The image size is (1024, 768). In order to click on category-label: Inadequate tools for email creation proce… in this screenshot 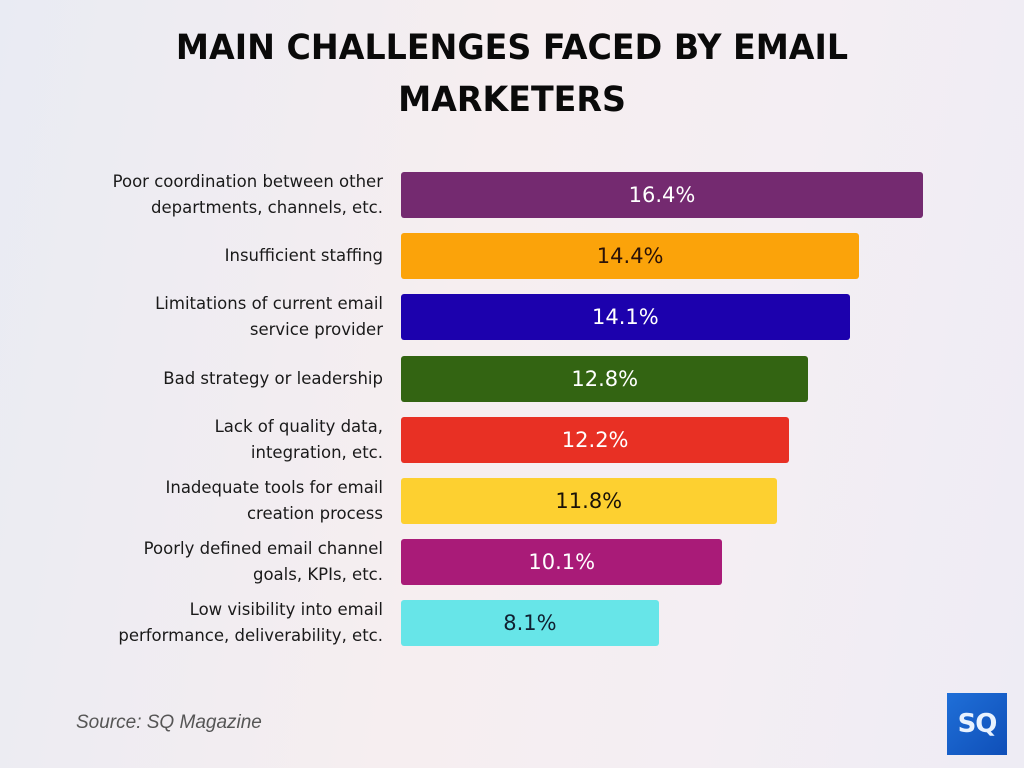, I will do `click(274, 500)`.